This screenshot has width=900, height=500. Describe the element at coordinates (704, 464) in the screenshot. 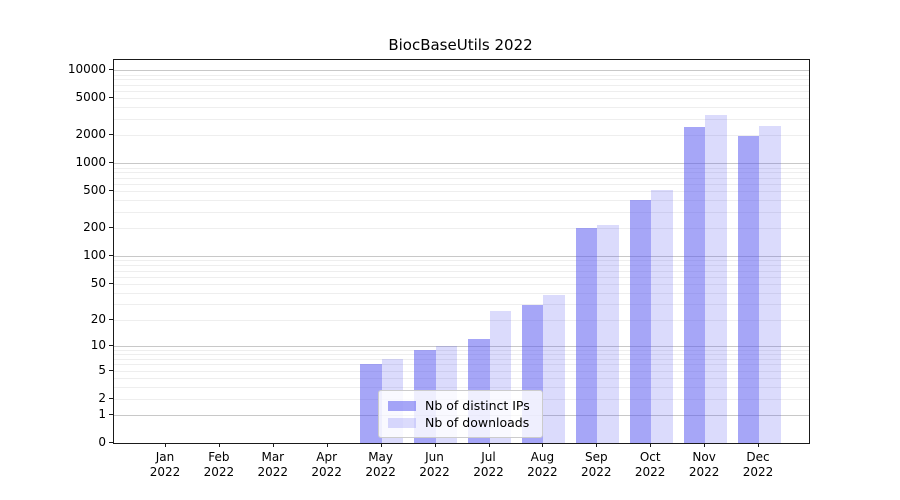

I see `x-tick-label: Nov 2022` at that location.